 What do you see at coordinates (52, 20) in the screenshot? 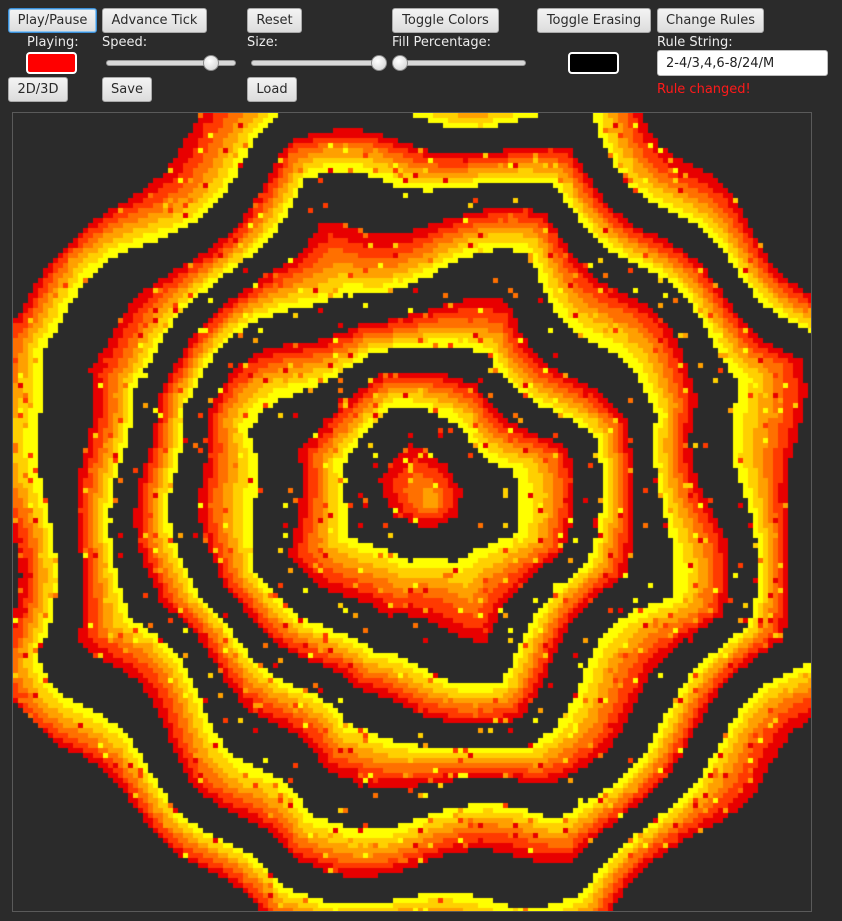
I see `play-pause-button: Play/Pause` at bounding box center [52, 20].